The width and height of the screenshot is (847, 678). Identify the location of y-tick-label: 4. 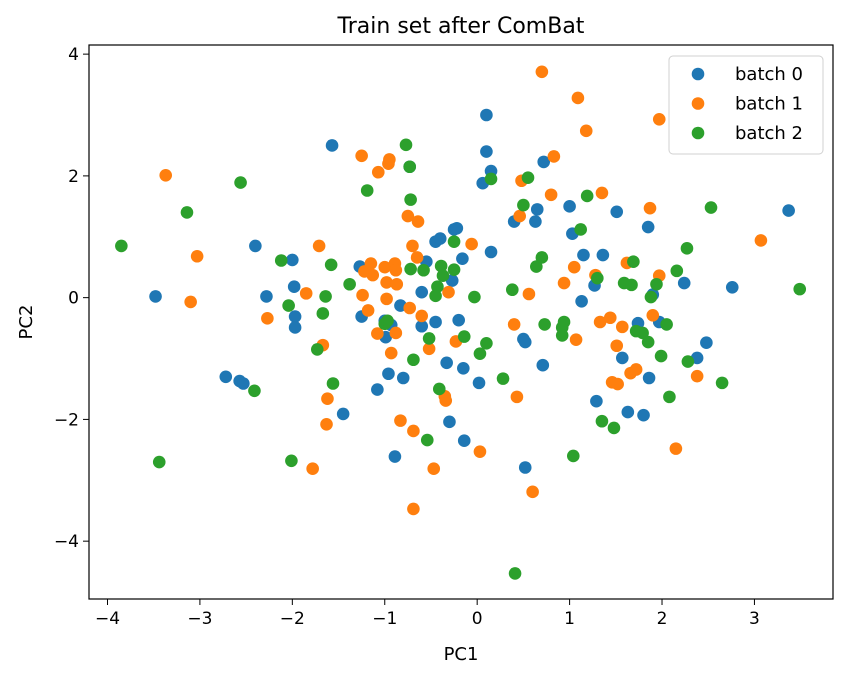
(73, 55).